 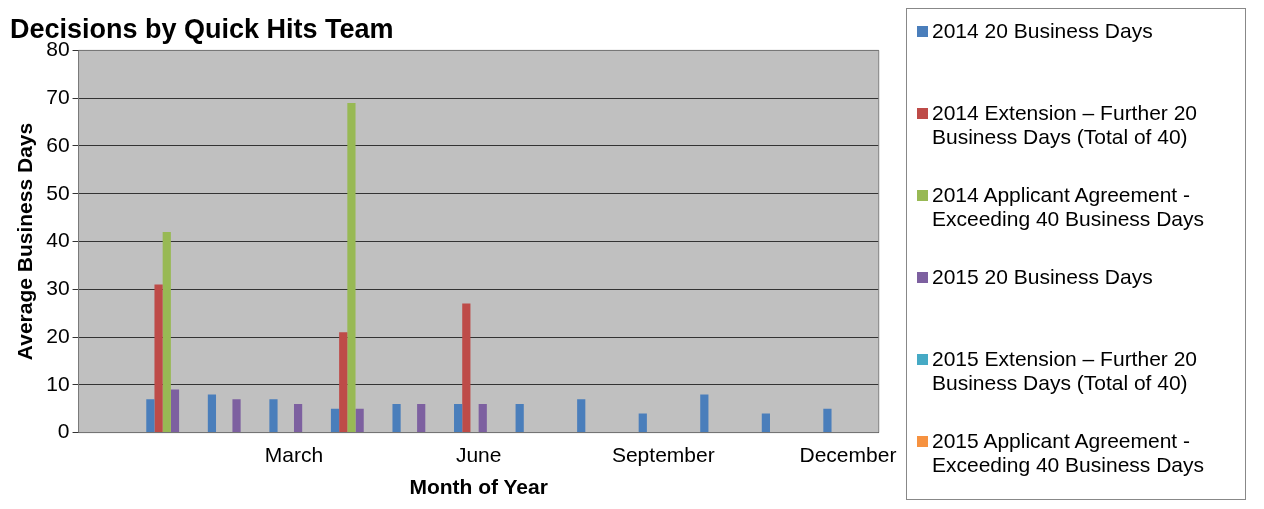 What do you see at coordinates (294, 454) in the screenshot?
I see `x-tick-label: March` at bounding box center [294, 454].